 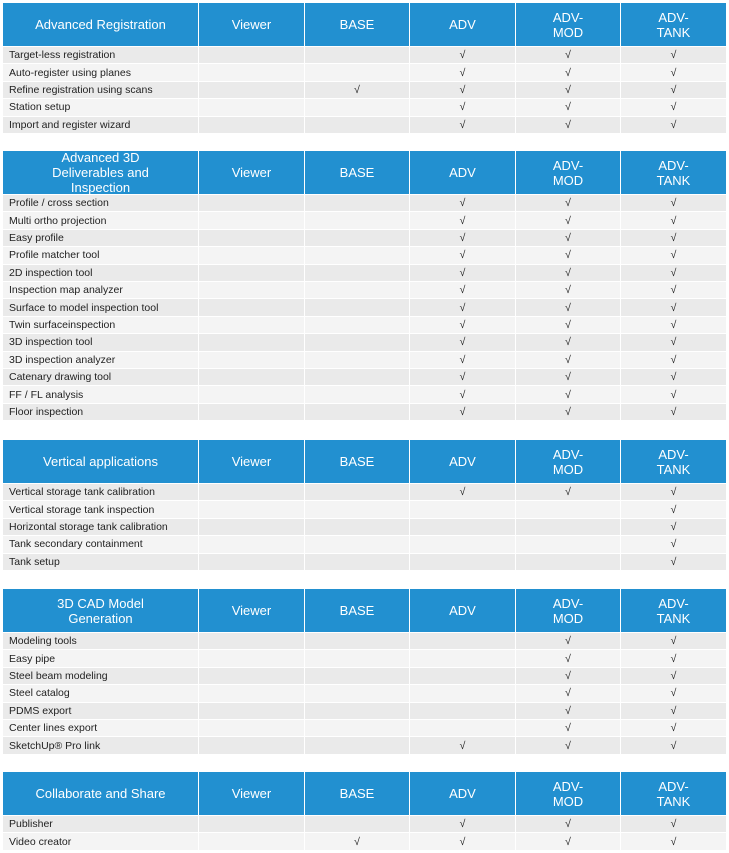 What do you see at coordinates (100, 492) in the screenshot?
I see `feature-name: Vertical storage tank calibration` at bounding box center [100, 492].